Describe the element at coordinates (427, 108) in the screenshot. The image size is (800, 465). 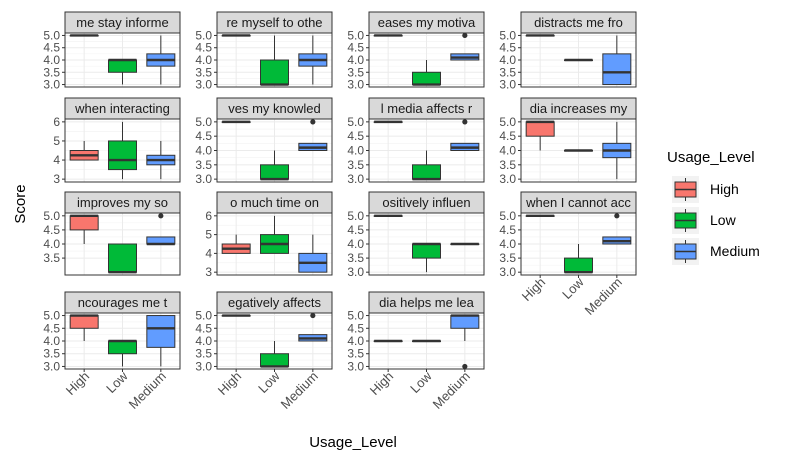
I see `facet-strip-label: l media affects r` at that location.